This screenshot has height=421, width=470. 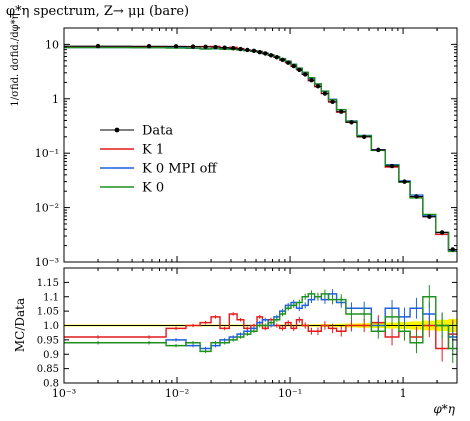 I want to click on x-tick-label: 1, so click(x=403, y=393).